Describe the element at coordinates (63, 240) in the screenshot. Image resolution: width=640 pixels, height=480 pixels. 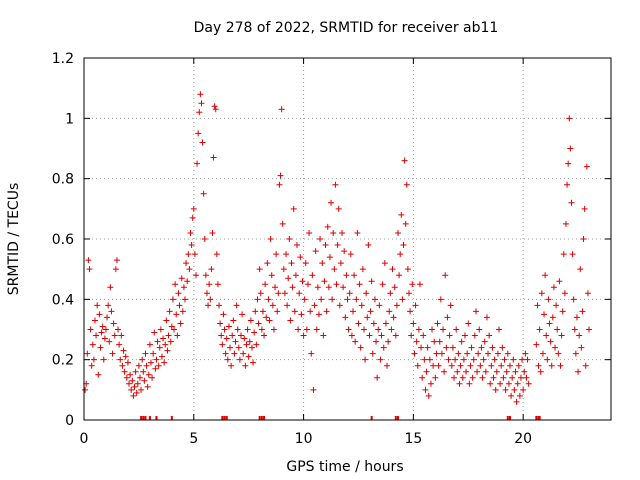
I see `y-tick-label: 0.6` at that location.